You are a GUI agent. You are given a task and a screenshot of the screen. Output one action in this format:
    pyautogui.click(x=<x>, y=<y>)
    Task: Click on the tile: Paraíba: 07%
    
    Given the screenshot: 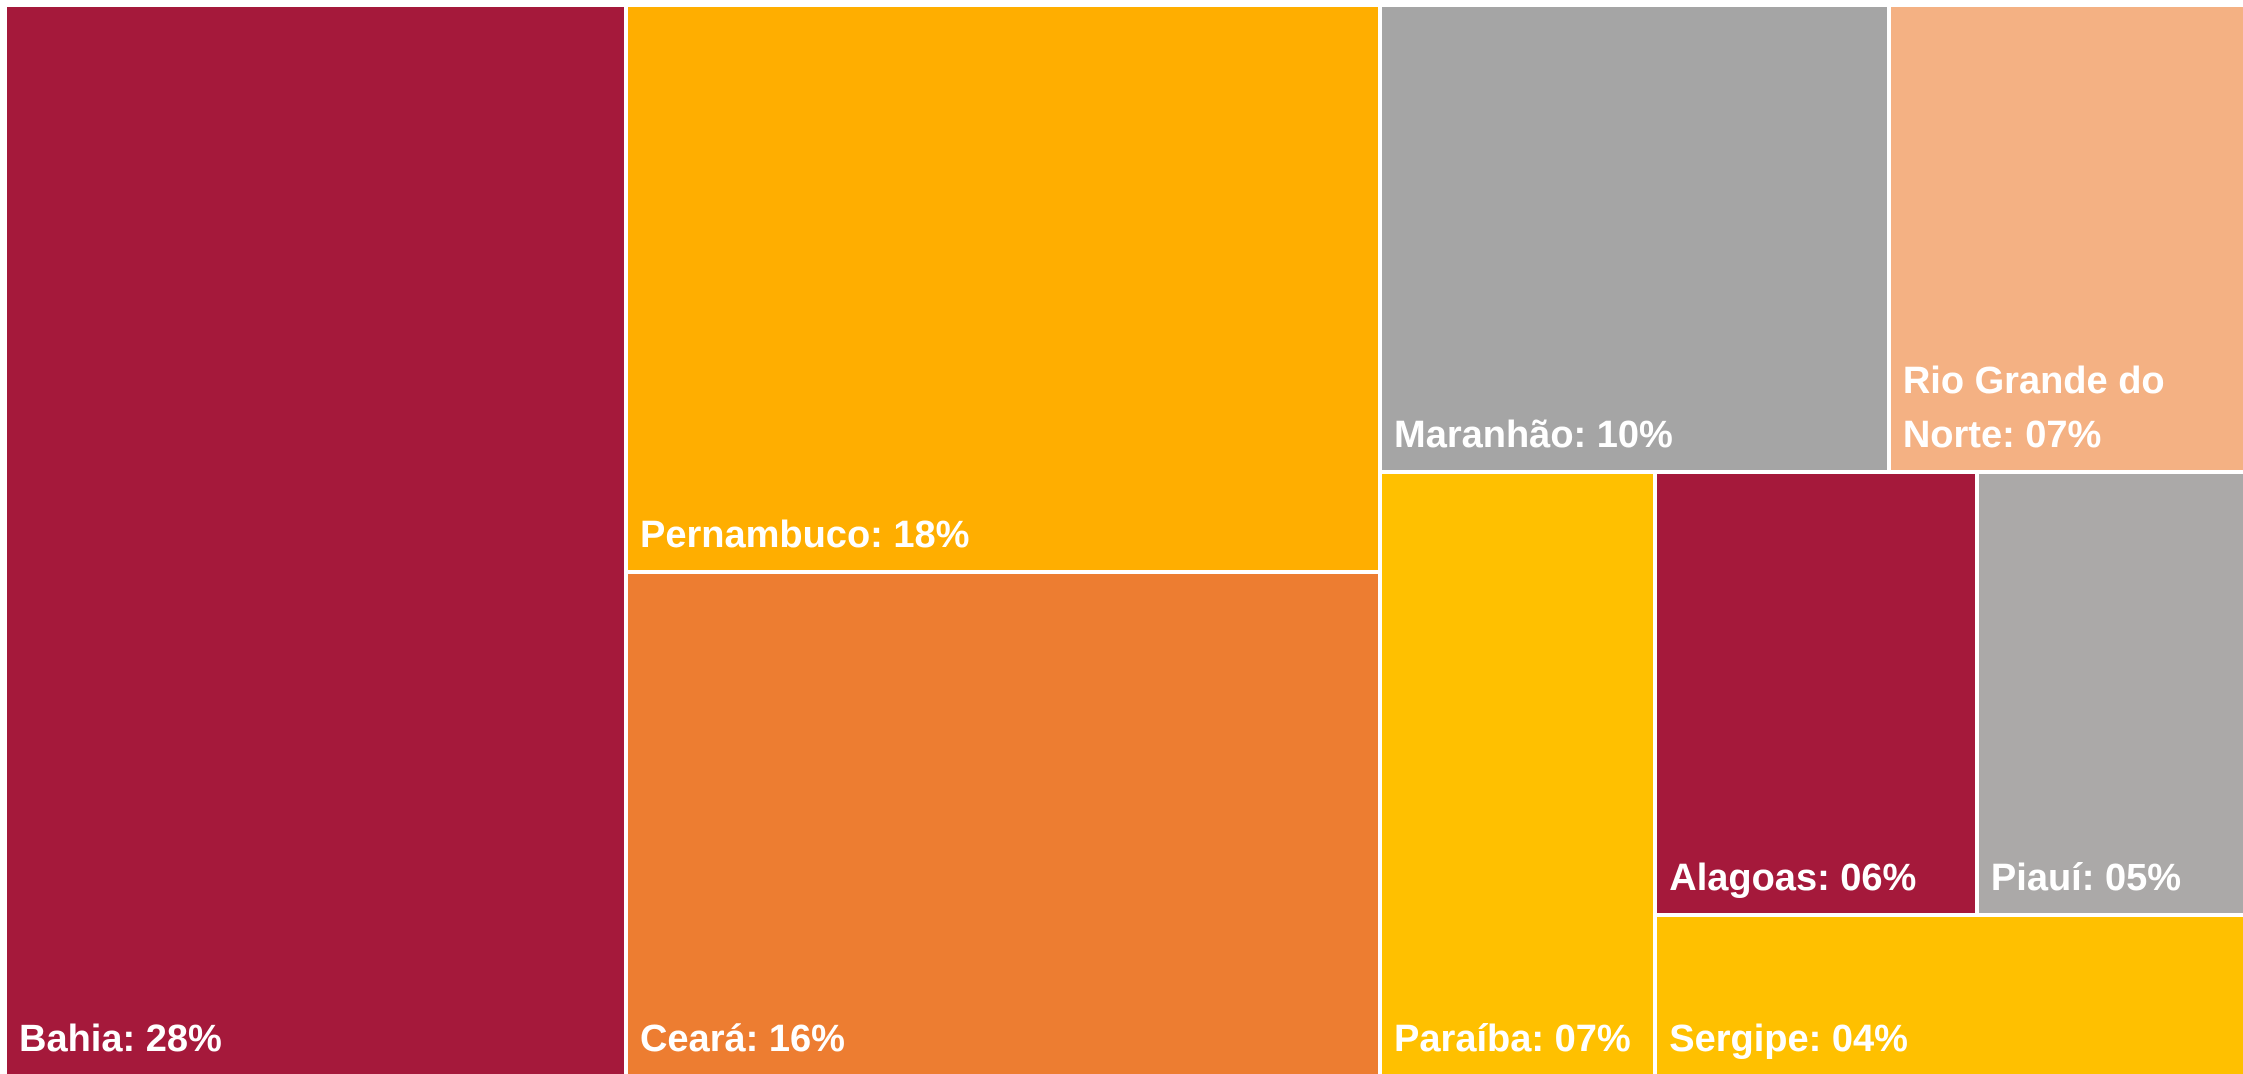 What is the action you would take?
    pyautogui.click(x=1518, y=773)
    